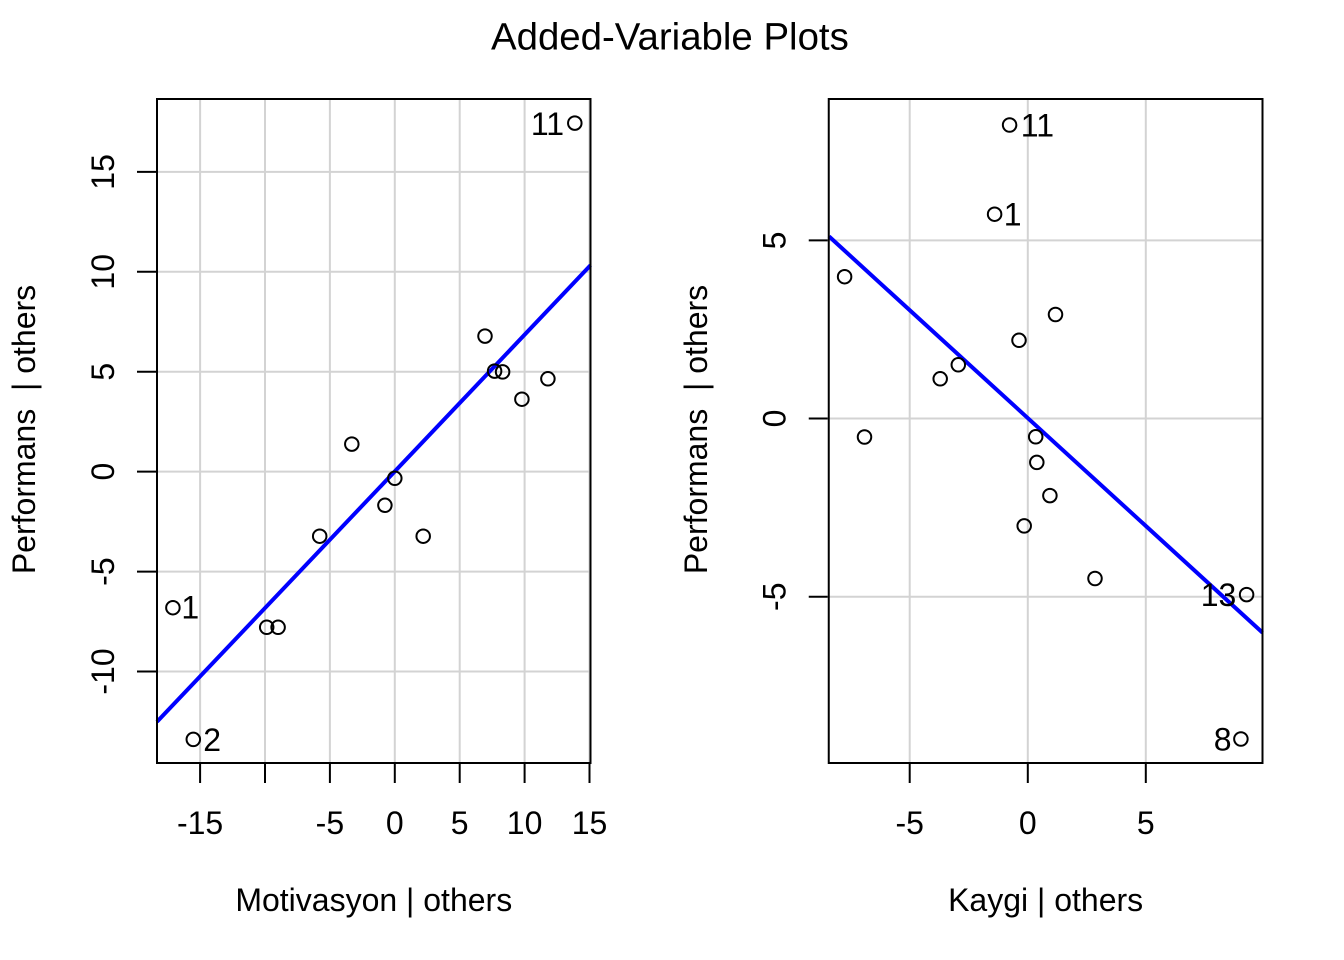 This screenshot has width=1344, height=960. Describe the element at coordinates (1219, 595) in the screenshot. I see `svg-text: 13` at that location.